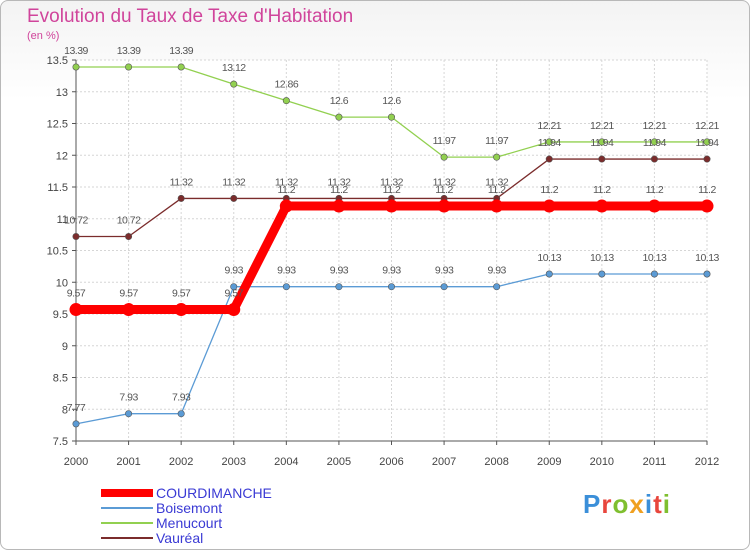  What do you see at coordinates (43, 36) in the screenshot?
I see `chart-unit-label: (en %)` at bounding box center [43, 36].